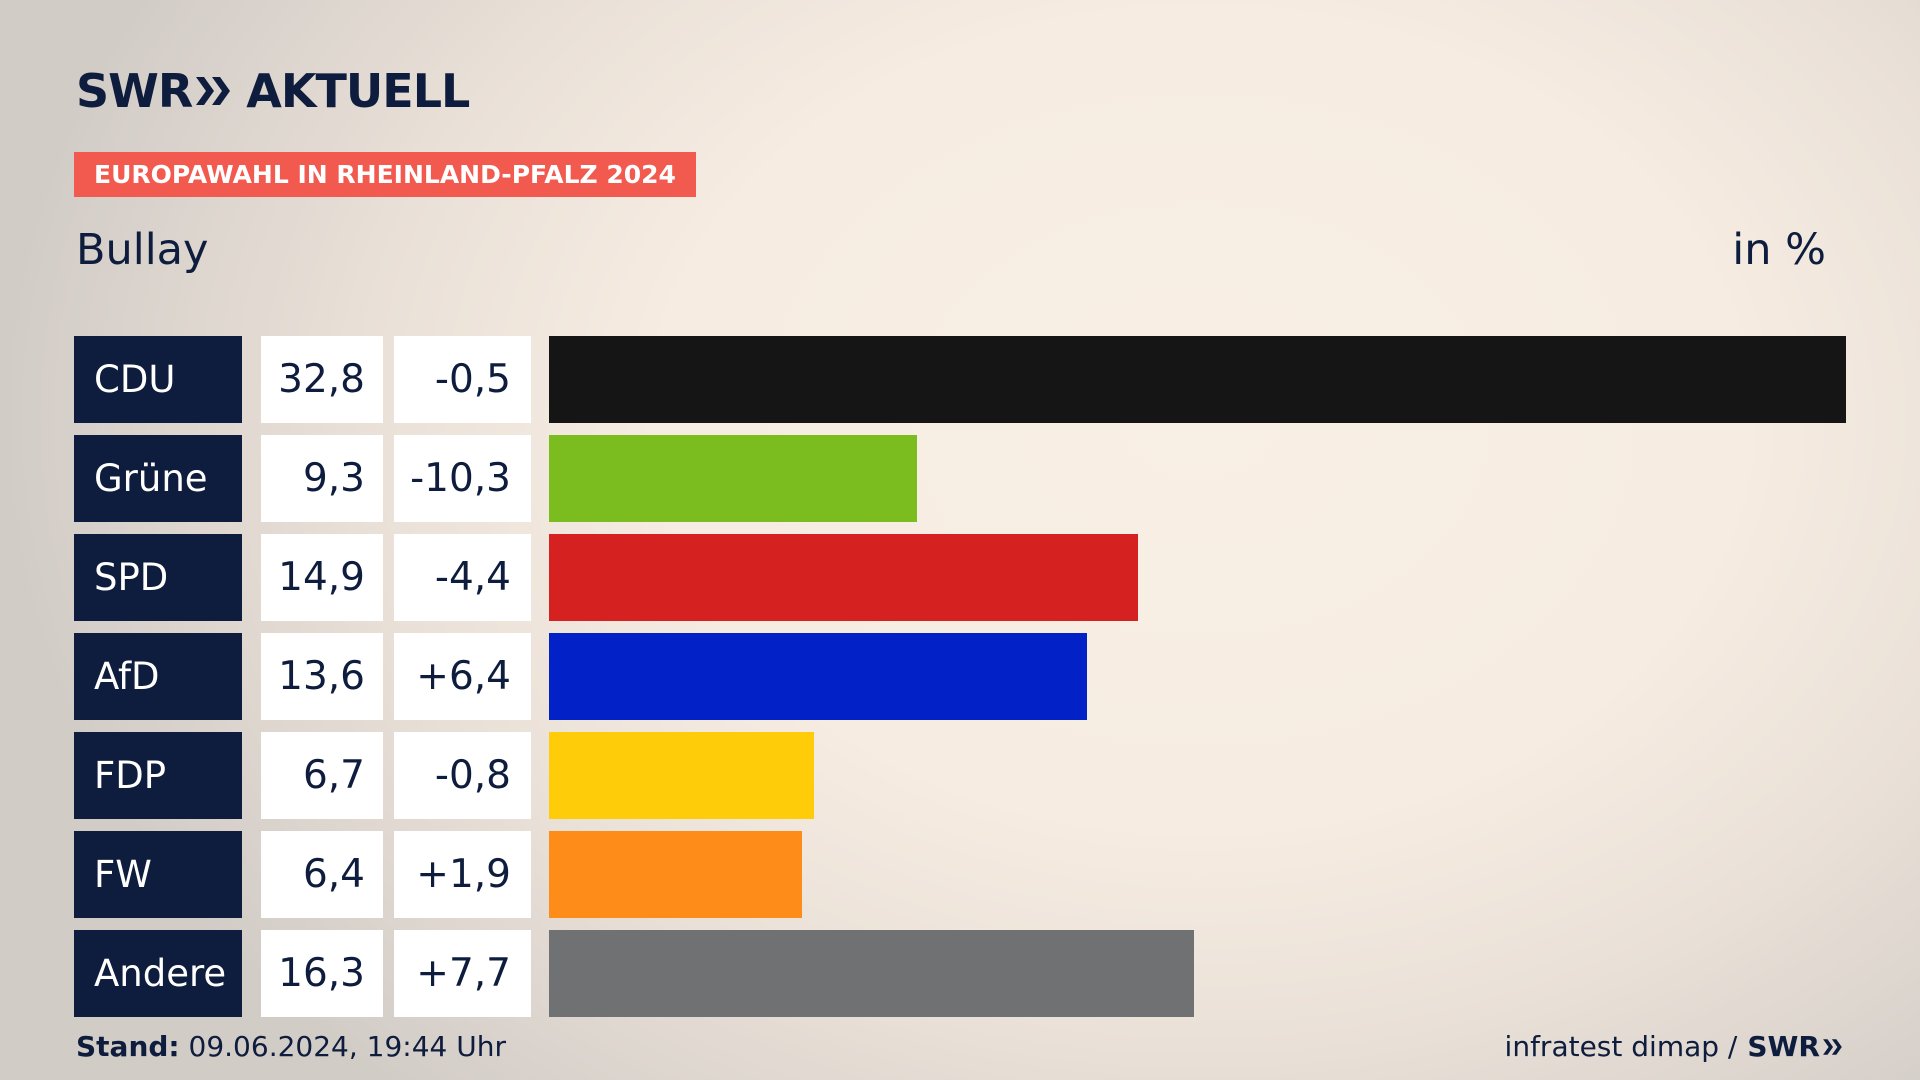 This screenshot has height=1080, width=1920. I want to click on vote-share-change: -10,3, so click(462, 478).